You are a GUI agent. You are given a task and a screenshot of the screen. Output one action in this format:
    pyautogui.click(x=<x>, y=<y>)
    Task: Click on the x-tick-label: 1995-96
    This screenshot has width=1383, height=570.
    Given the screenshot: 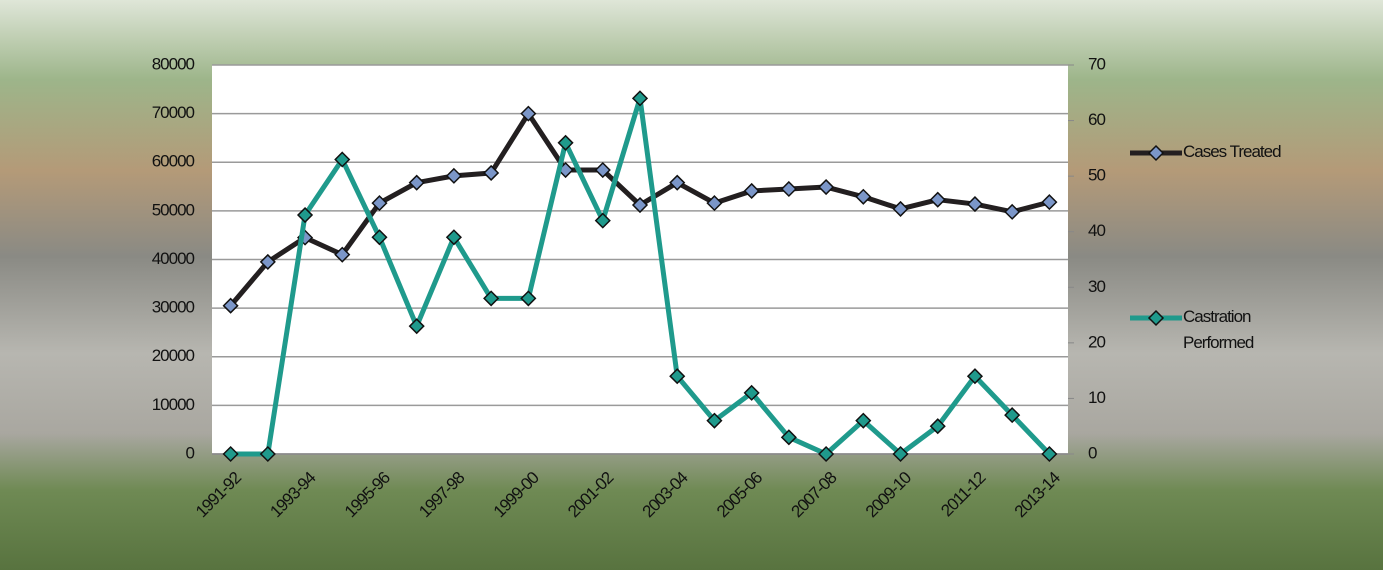 What is the action you would take?
    pyautogui.click(x=367, y=494)
    